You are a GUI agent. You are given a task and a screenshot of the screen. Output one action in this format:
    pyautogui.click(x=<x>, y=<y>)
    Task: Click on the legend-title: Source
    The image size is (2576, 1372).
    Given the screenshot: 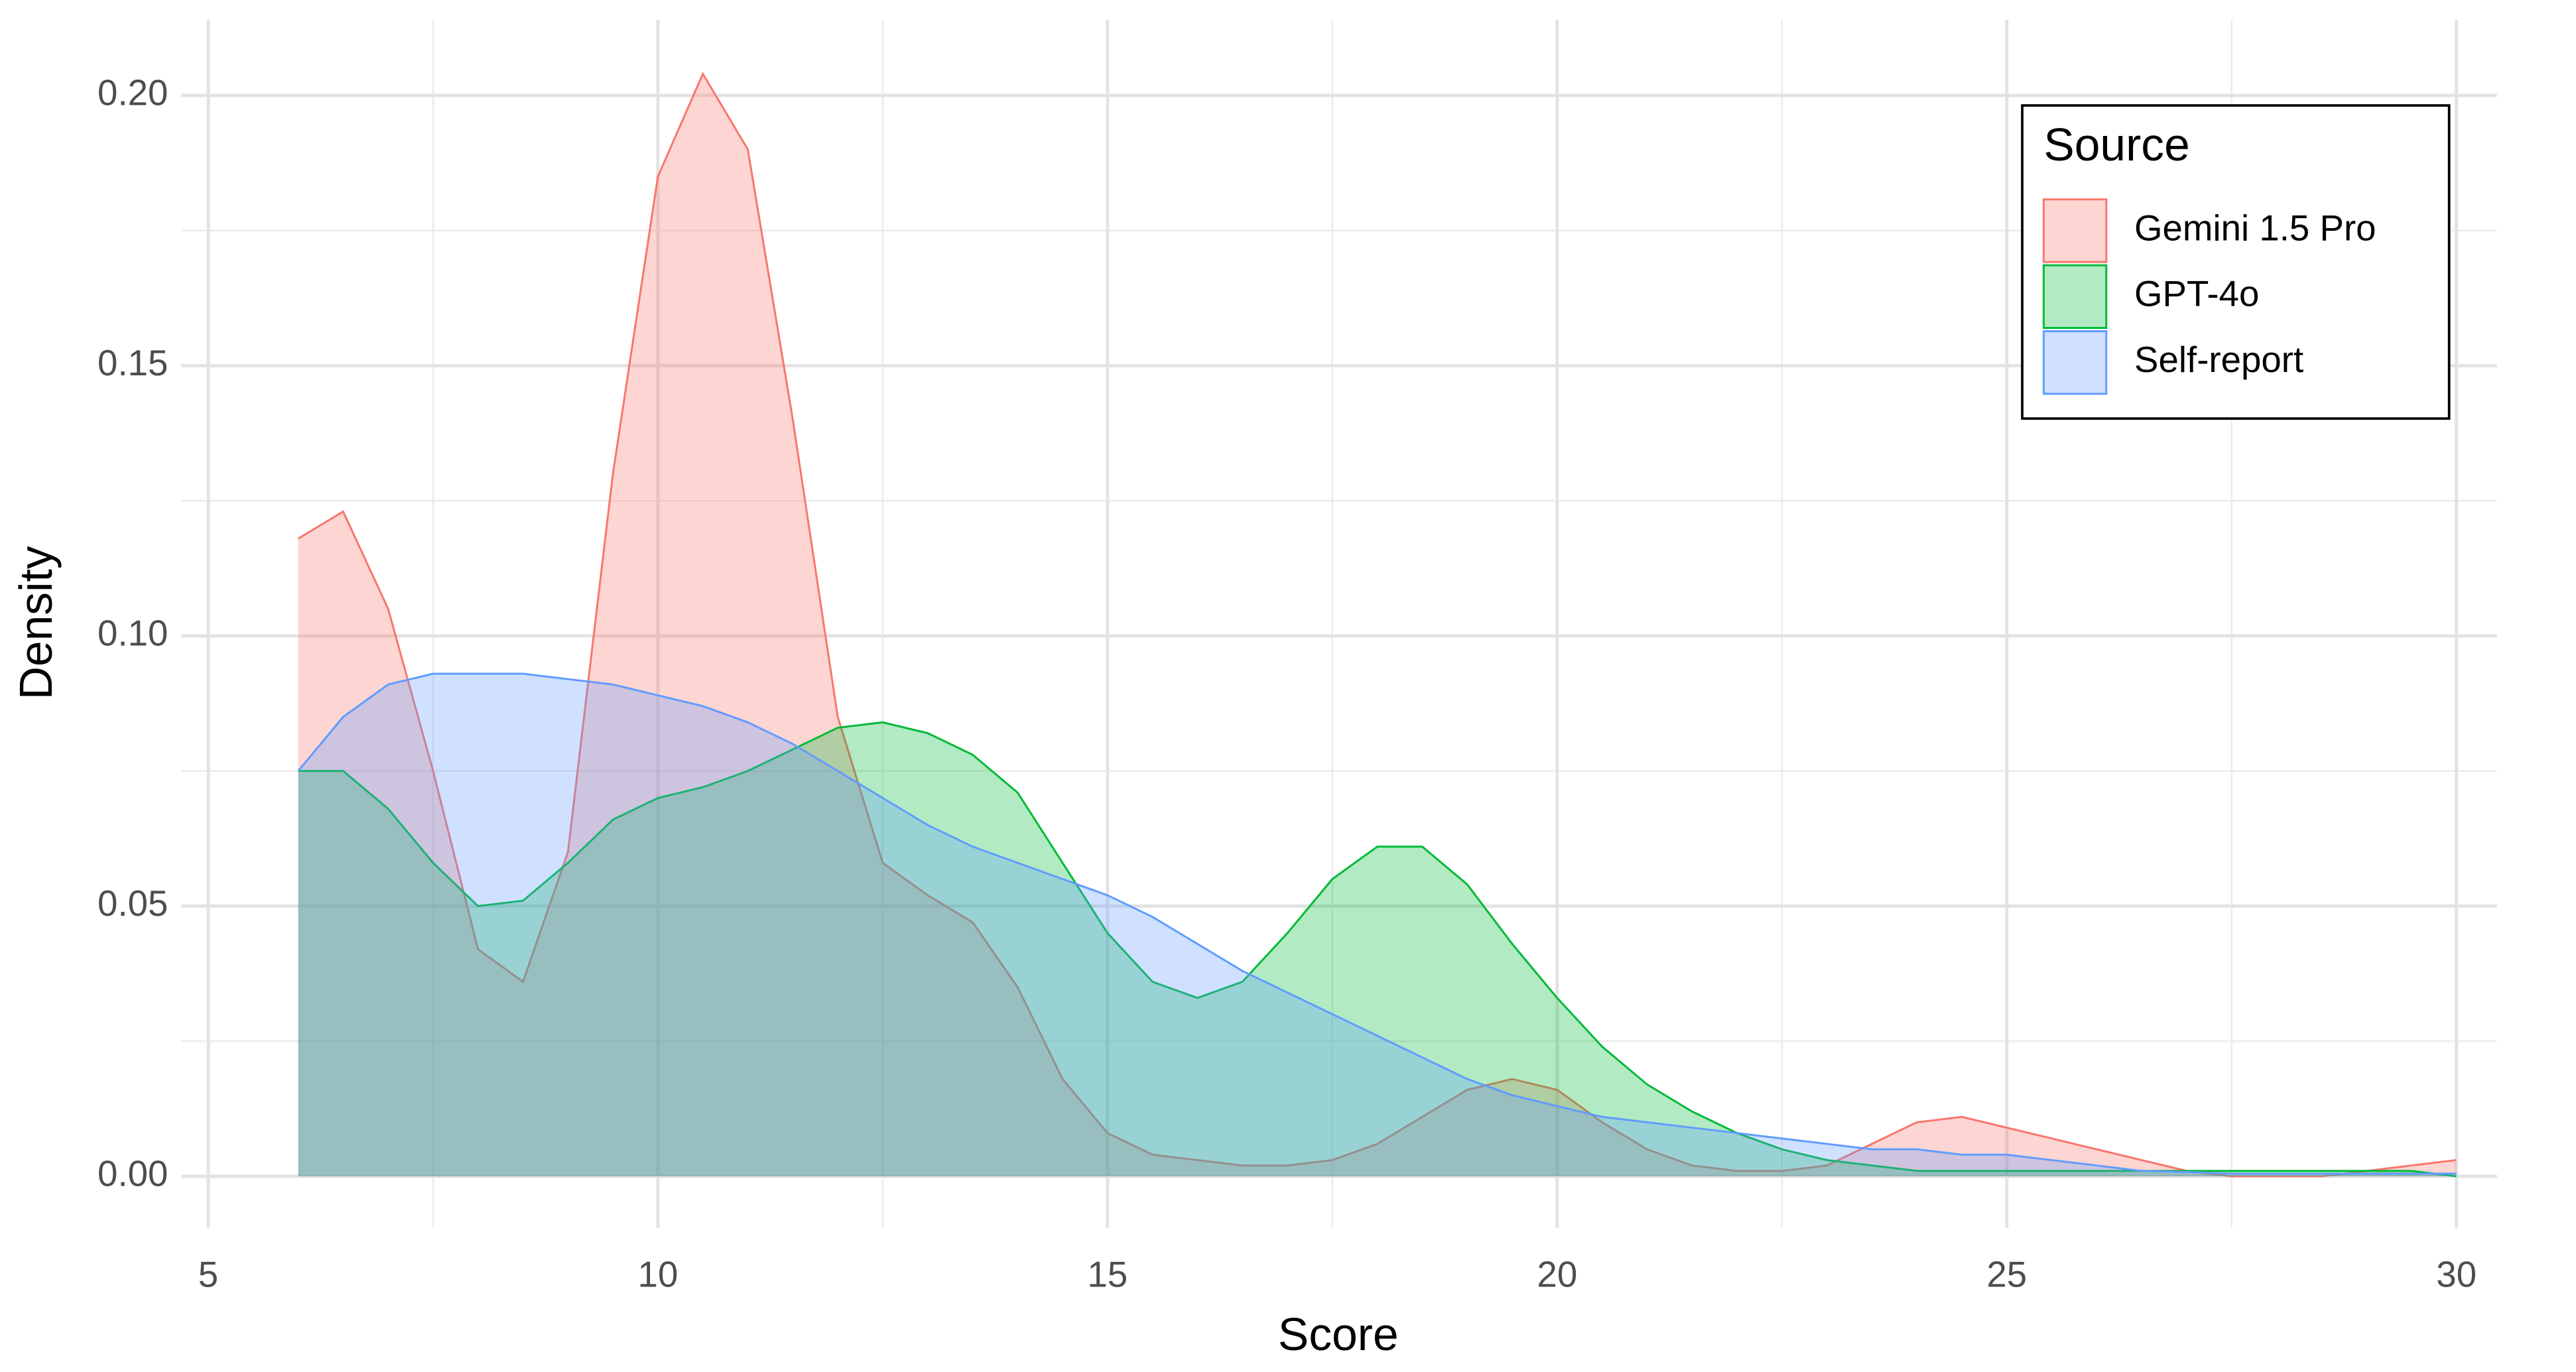 What is the action you would take?
    pyautogui.click(x=2116, y=144)
    